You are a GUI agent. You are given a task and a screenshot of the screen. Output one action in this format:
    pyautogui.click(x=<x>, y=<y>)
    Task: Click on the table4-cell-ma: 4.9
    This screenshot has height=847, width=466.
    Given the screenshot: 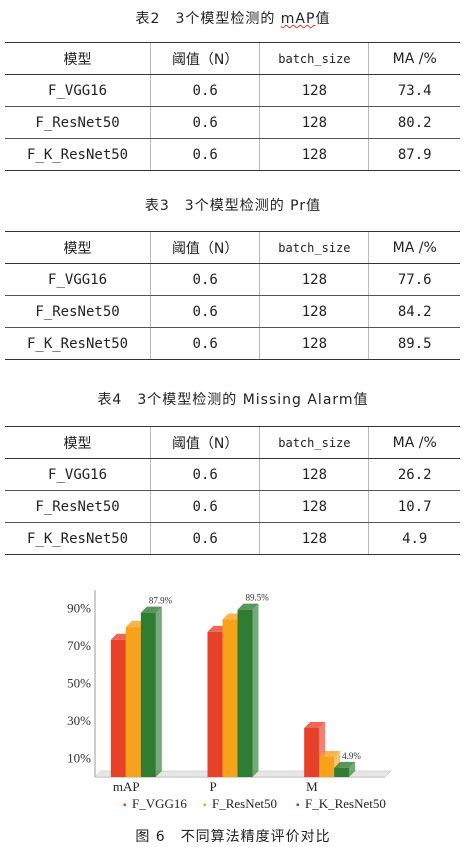 What is the action you would take?
    pyautogui.click(x=414, y=538)
    